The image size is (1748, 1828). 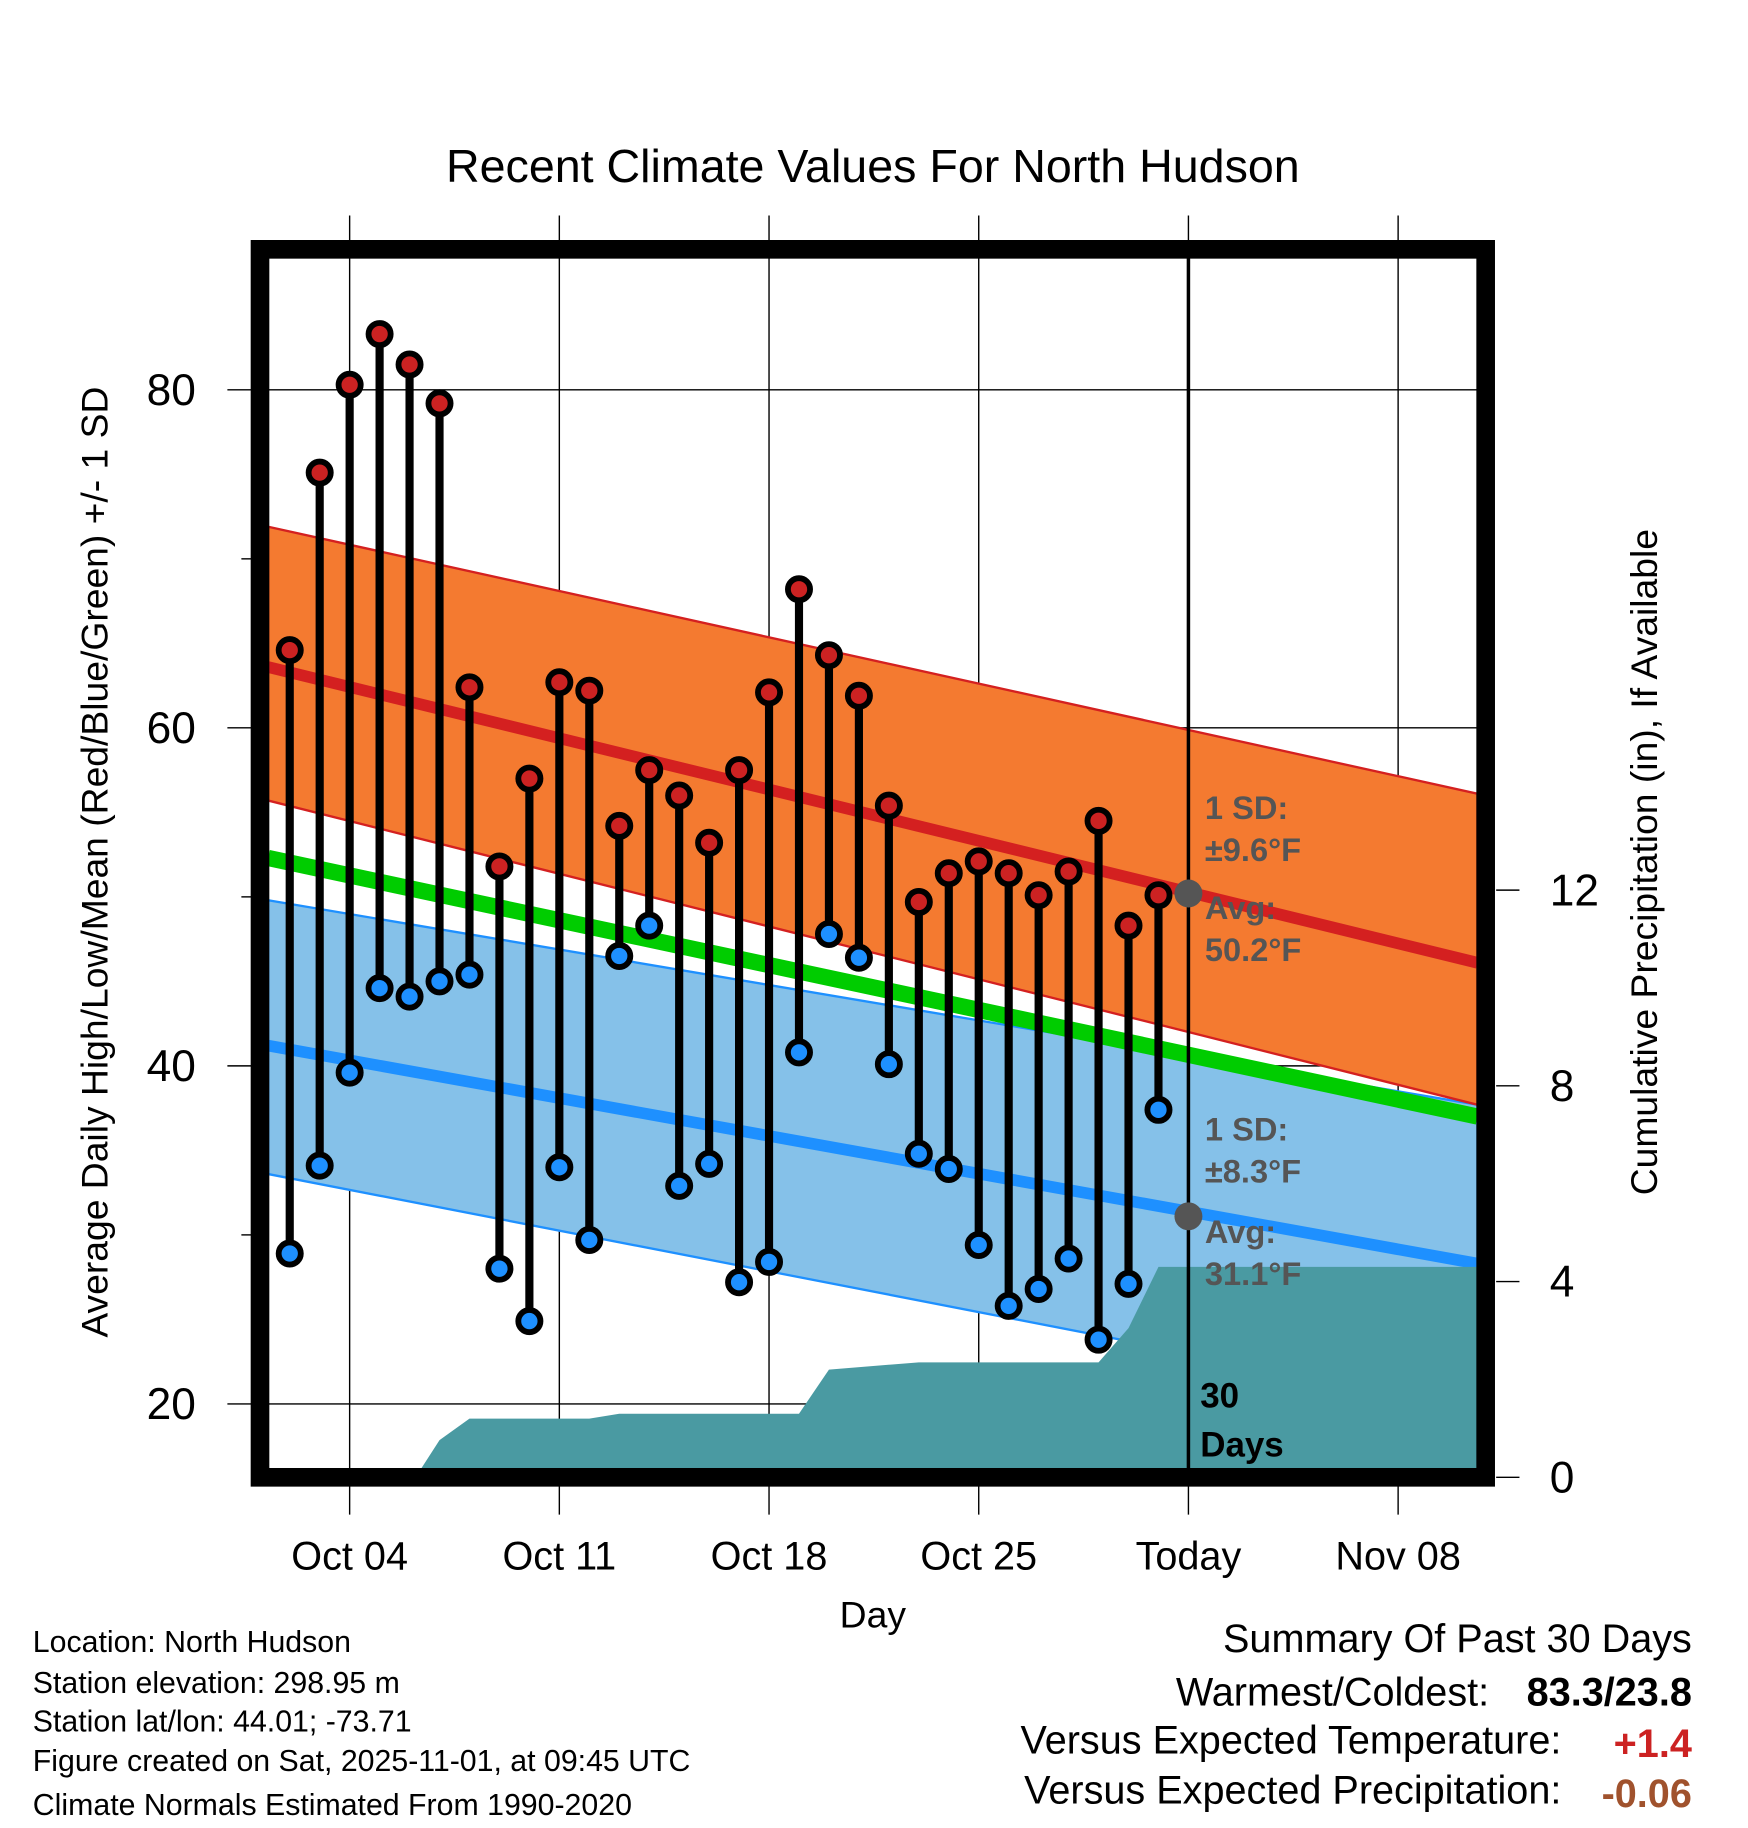 I want to click on low-sd-label: 1 SD:, so click(x=1246, y=1129).